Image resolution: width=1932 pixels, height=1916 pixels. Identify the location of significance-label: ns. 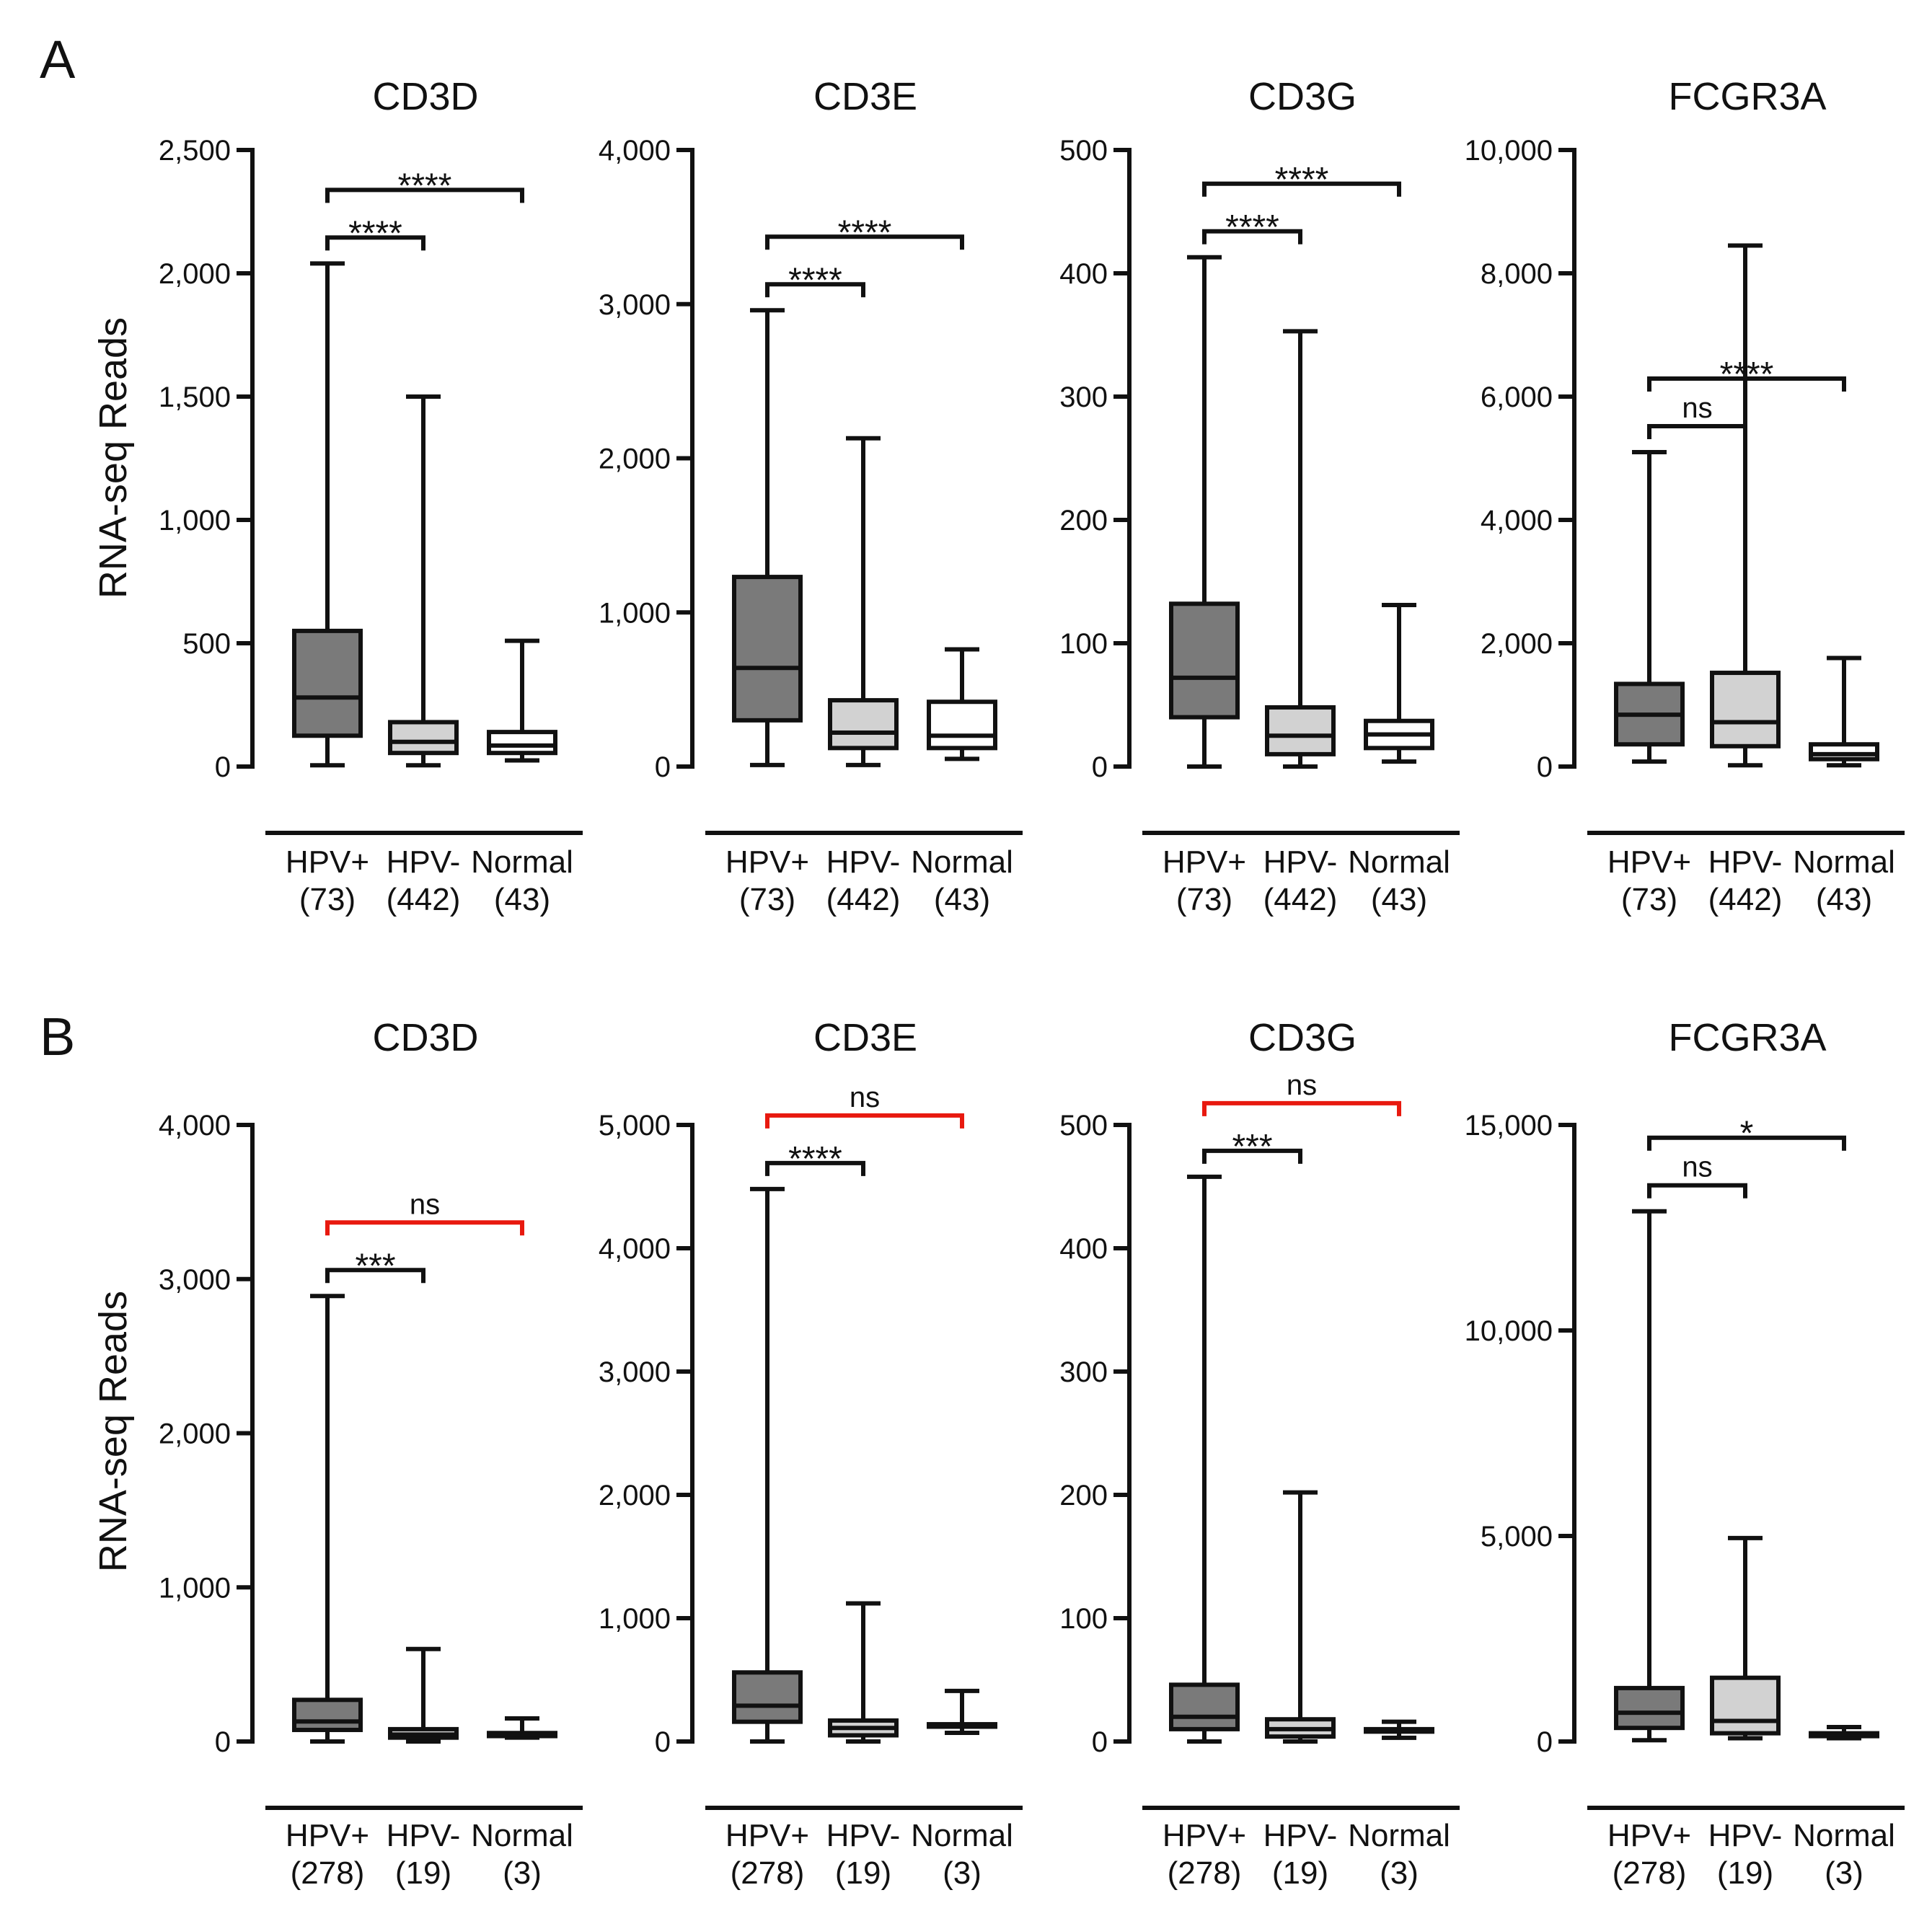
(1697, 408).